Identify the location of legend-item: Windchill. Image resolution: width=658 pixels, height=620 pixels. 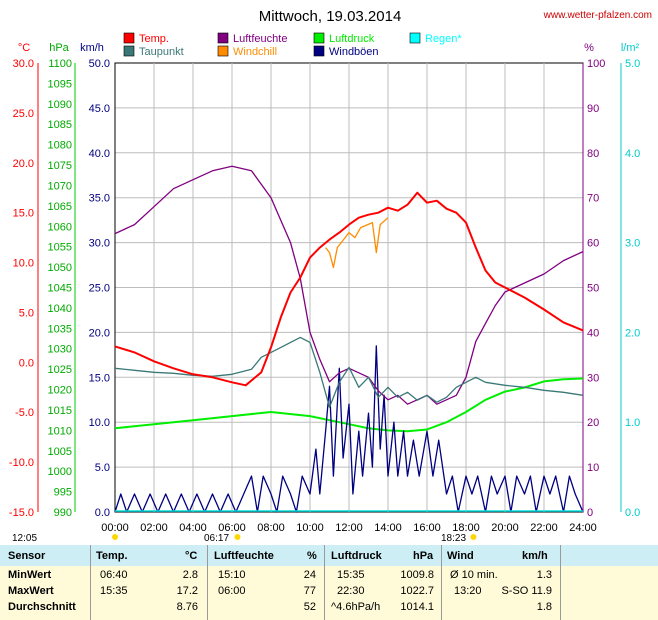
(247, 51).